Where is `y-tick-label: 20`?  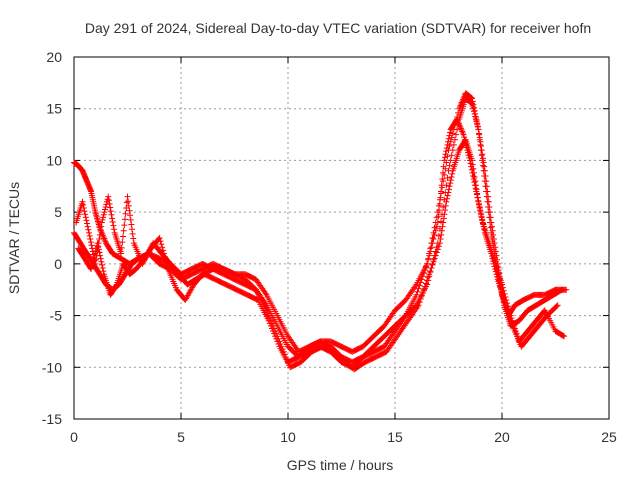 y-tick-label: 20 is located at coordinates (54, 57).